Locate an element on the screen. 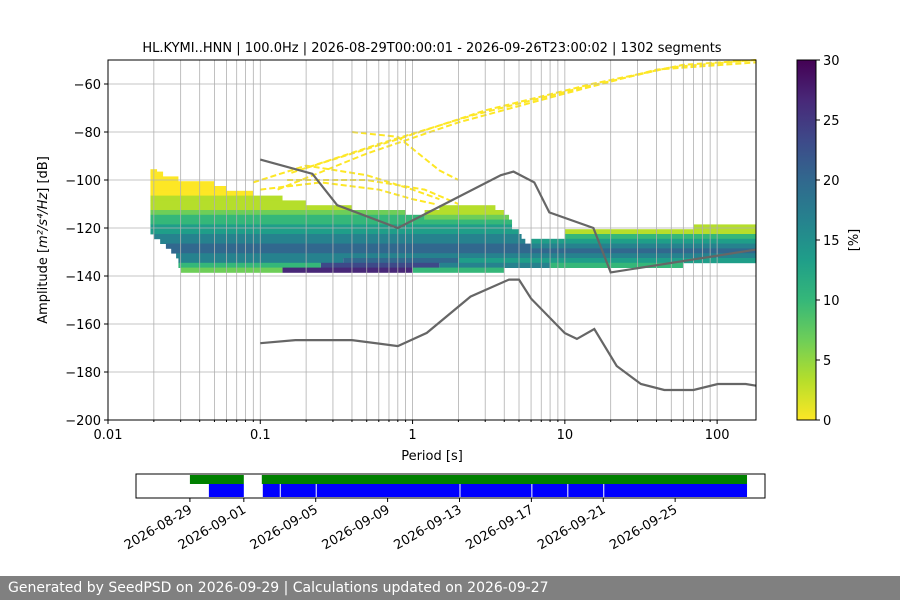 This screenshot has height=600, width=900. y-tick-label: −60 is located at coordinates (87, 85).